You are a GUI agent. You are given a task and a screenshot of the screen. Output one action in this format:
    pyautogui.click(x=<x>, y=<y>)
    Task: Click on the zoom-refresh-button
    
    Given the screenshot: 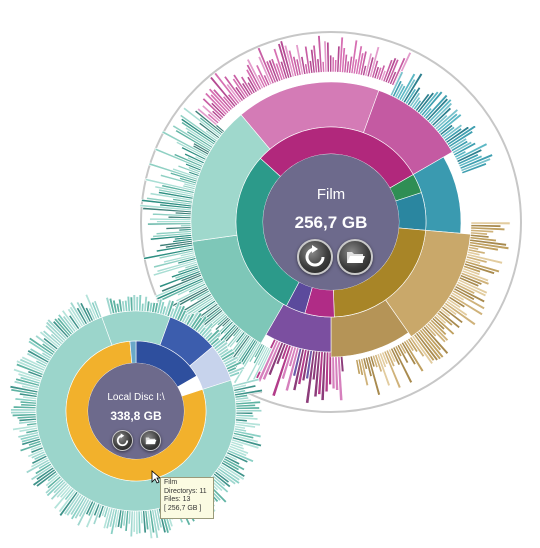 What is the action you would take?
    pyautogui.click(x=315, y=257)
    